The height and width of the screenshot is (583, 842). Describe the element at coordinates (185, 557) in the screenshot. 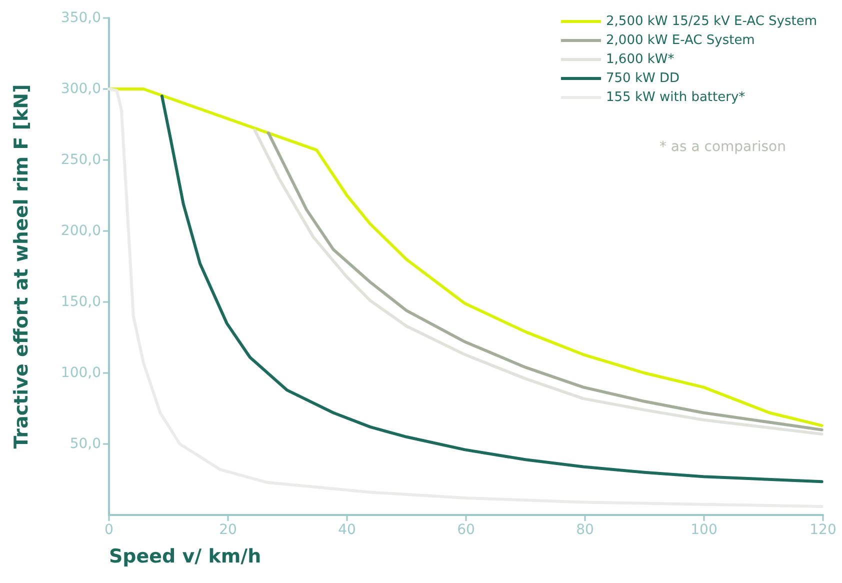

I see `x-axis-title: Speed v/ km/h` at that location.